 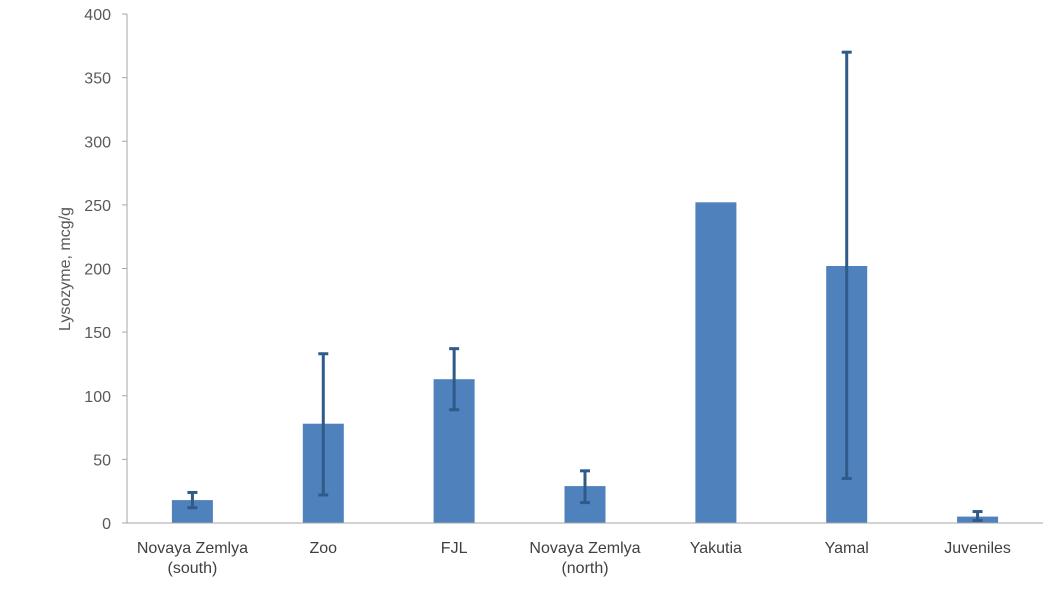 What do you see at coordinates (106, 524) in the screenshot?
I see `y-tick-label: 0` at bounding box center [106, 524].